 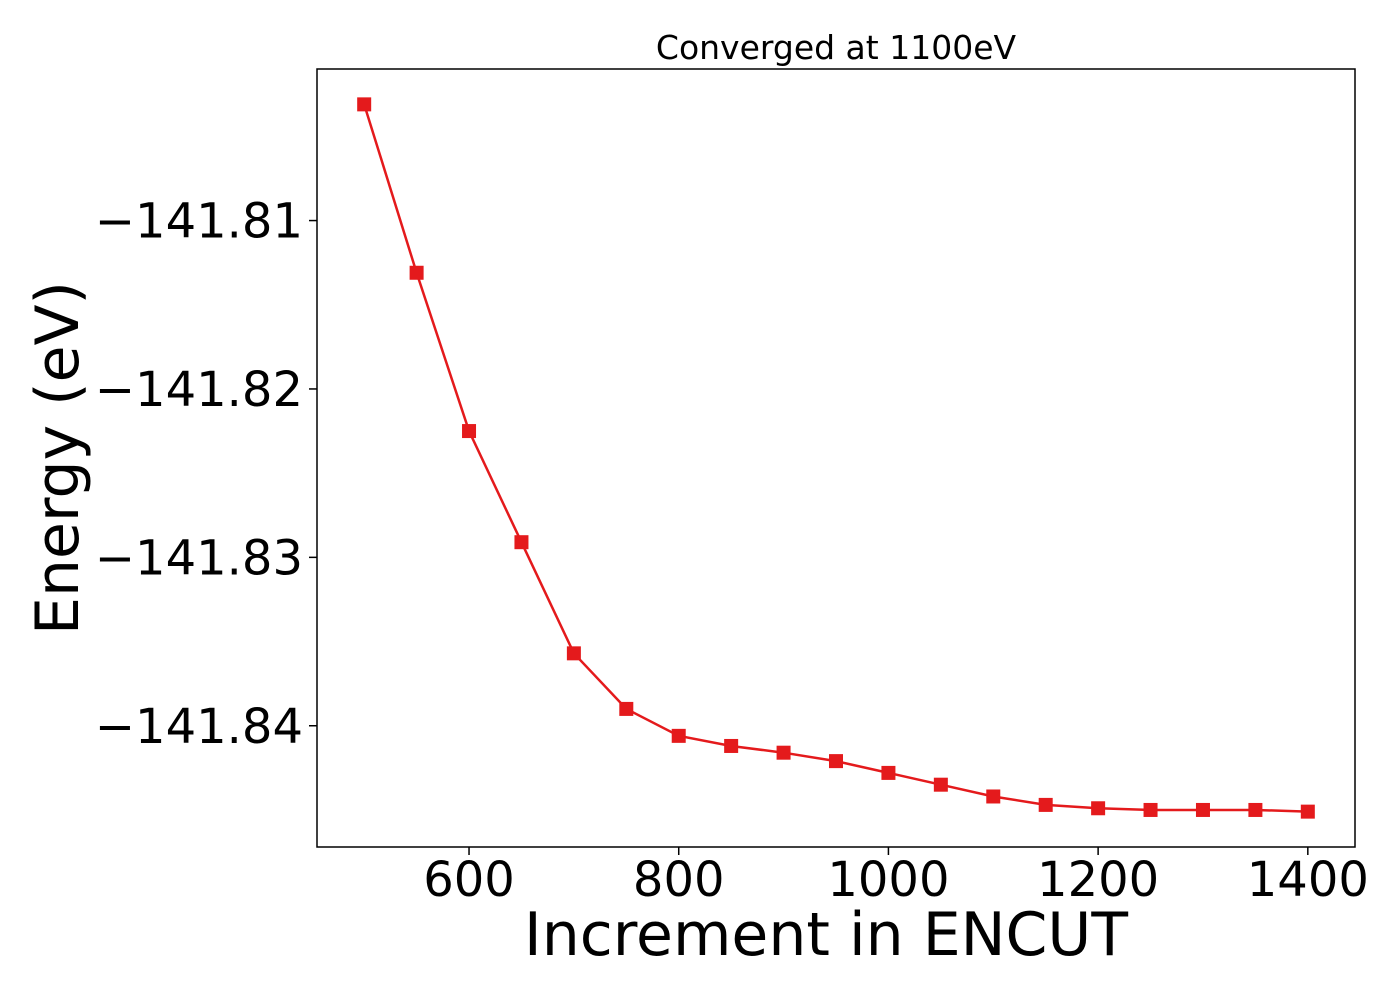 I want to click on x-tick-label: 1000, so click(x=888, y=880).